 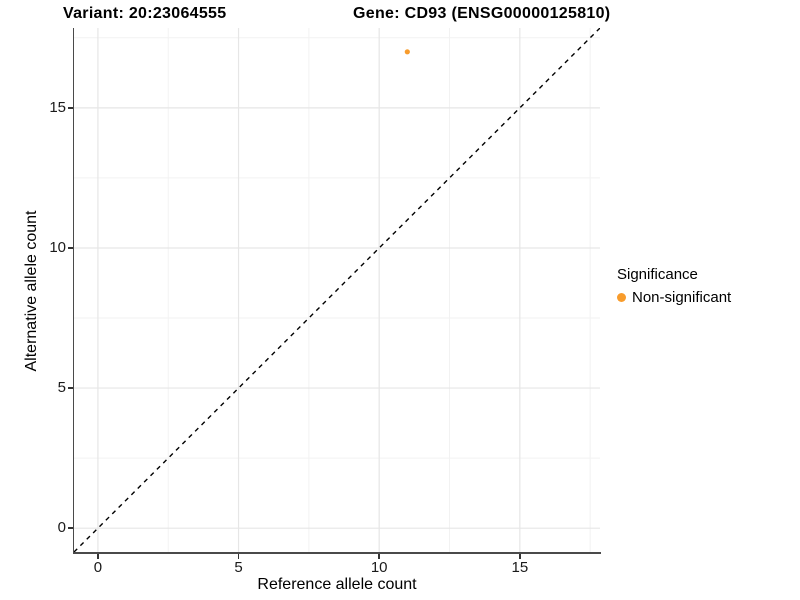 What do you see at coordinates (145, 13) in the screenshot?
I see `plot-title-variant: Variant: 20:23064555` at bounding box center [145, 13].